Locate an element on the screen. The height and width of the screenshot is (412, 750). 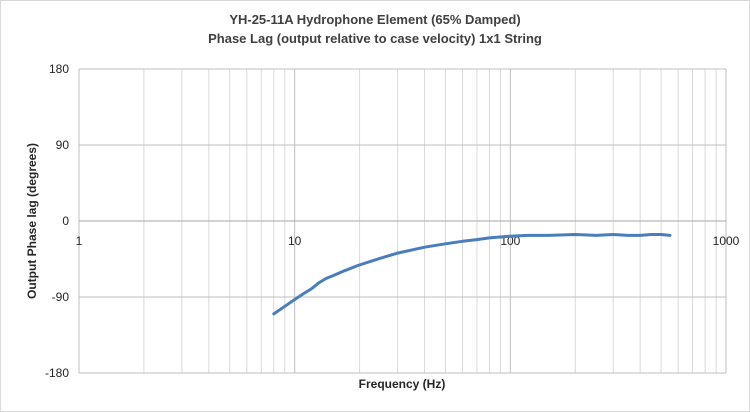
series-line is located at coordinates (472, 274).